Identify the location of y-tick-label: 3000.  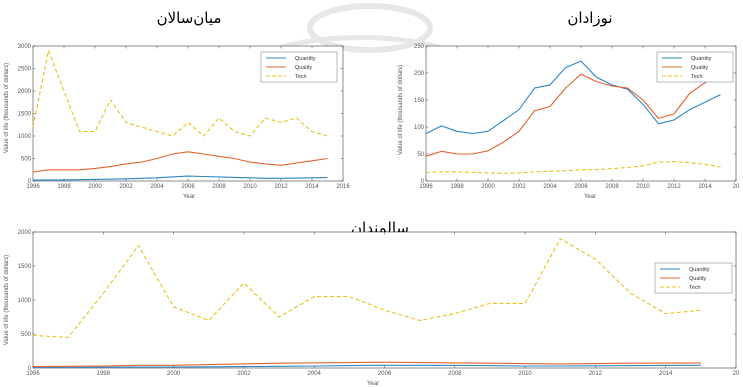
(25, 47).